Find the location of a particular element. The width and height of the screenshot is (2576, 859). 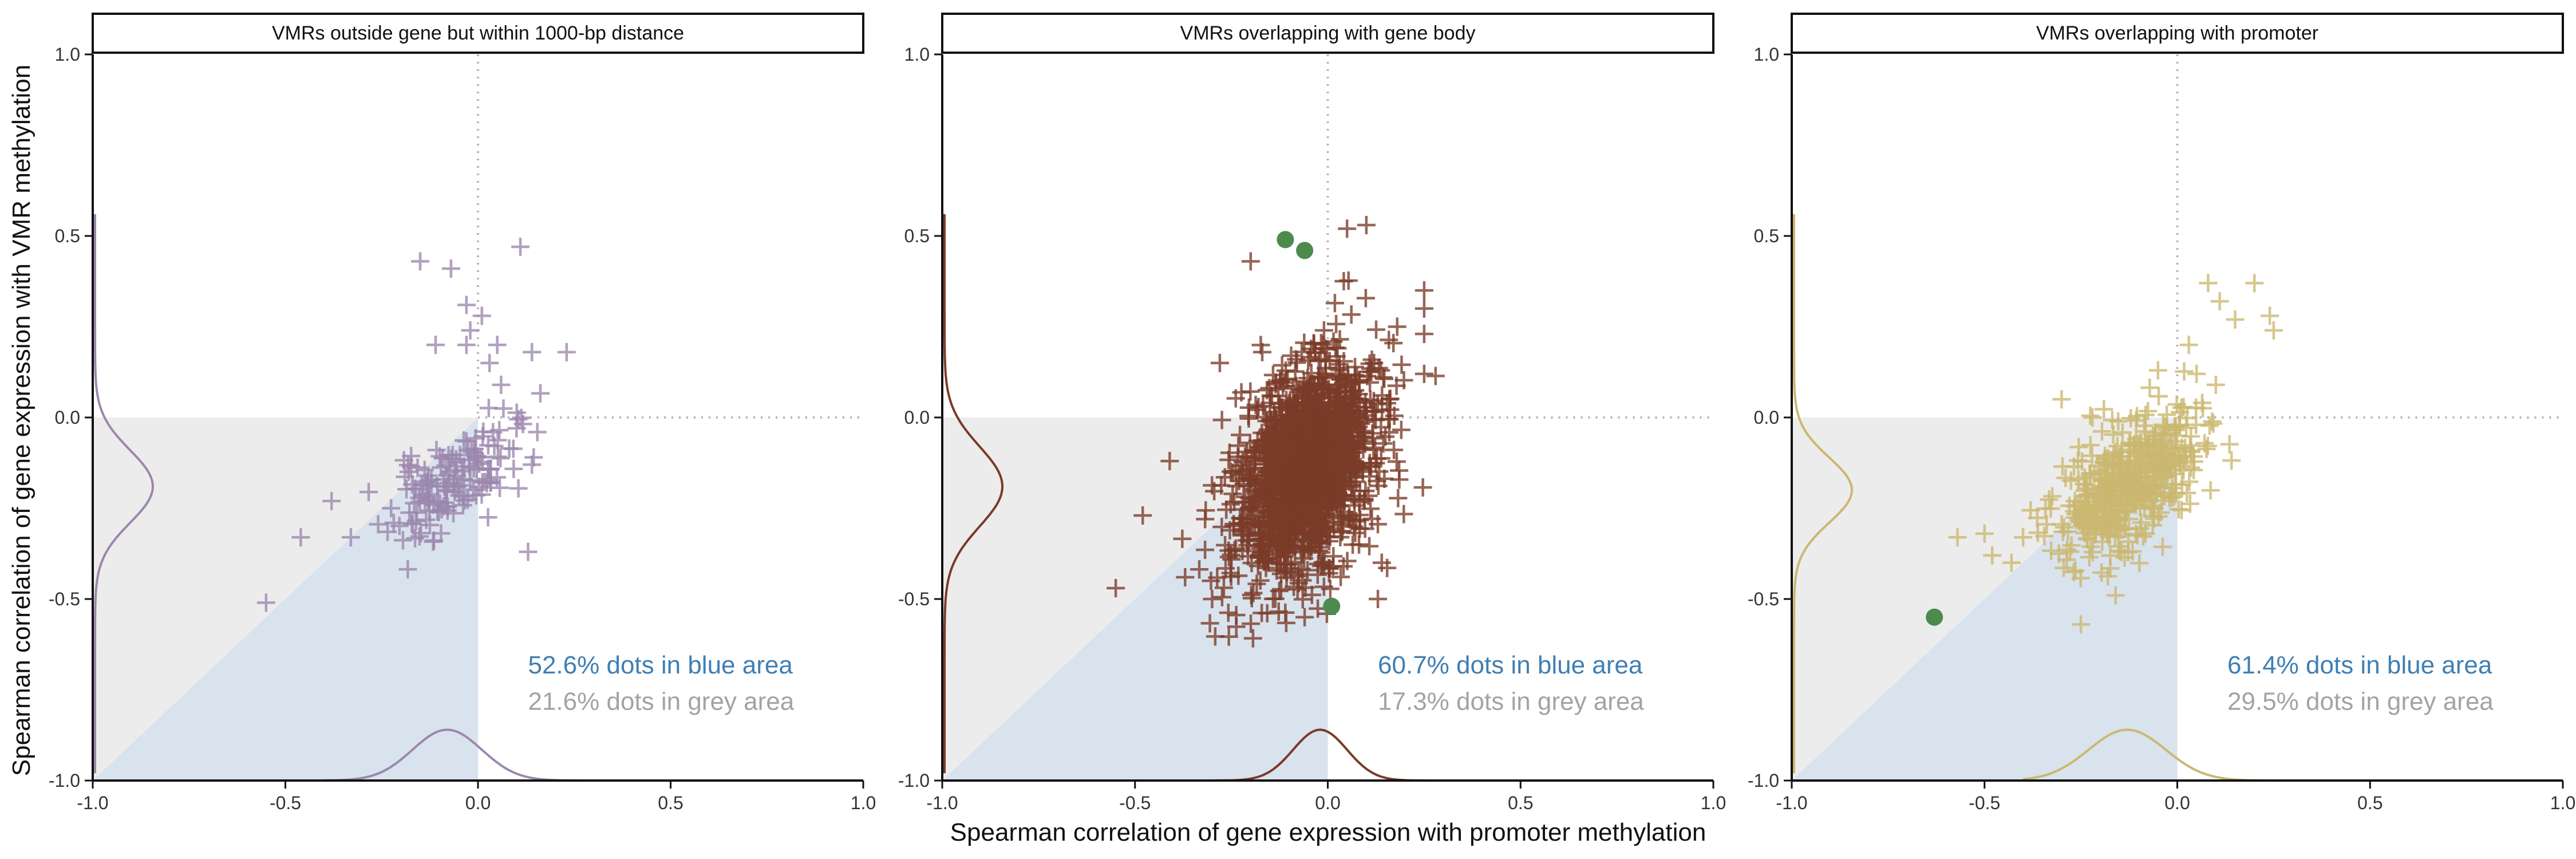

x-tick-label: 0.5 is located at coordinates (1520, 803).